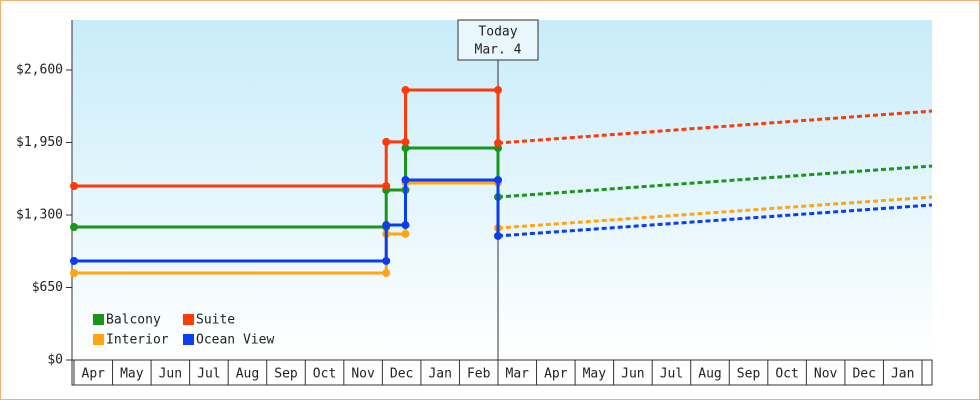 The width and height of the screenshot is (980, 400). What do you see at coordinates (39, 142) in the screenshot?
I see `y-tick-label: $1,950` at bounding box center [39, 142].